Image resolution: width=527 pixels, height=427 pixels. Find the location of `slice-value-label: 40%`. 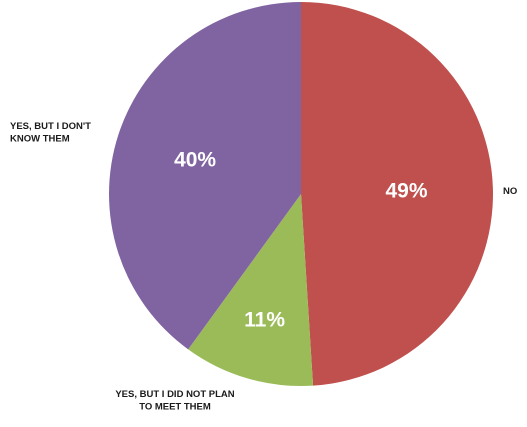

slice-value-label: 40% is located at coordinates (195, 160).